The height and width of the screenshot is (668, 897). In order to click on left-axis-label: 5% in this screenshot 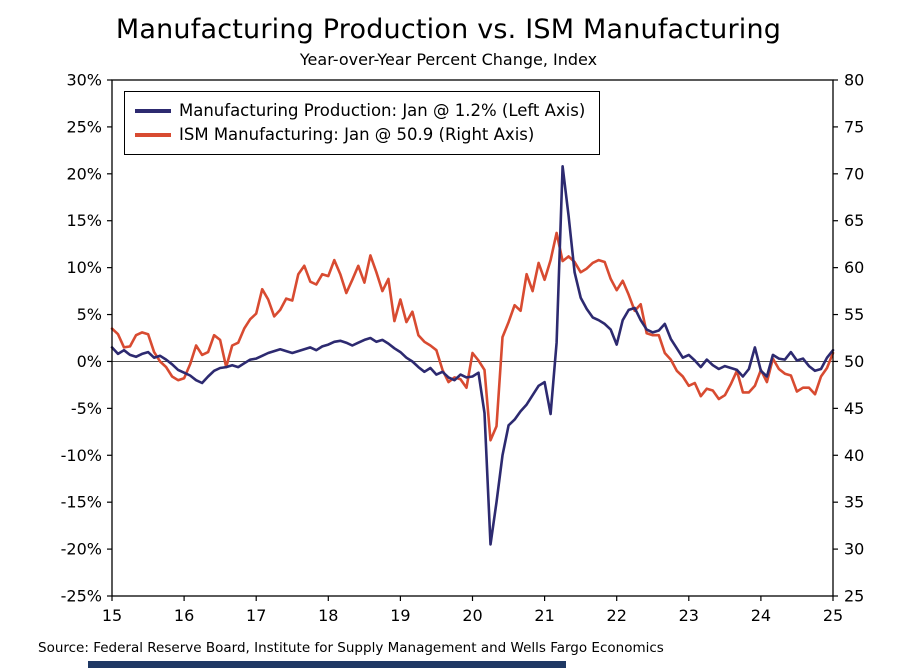, I will do `click(89, 314)`.